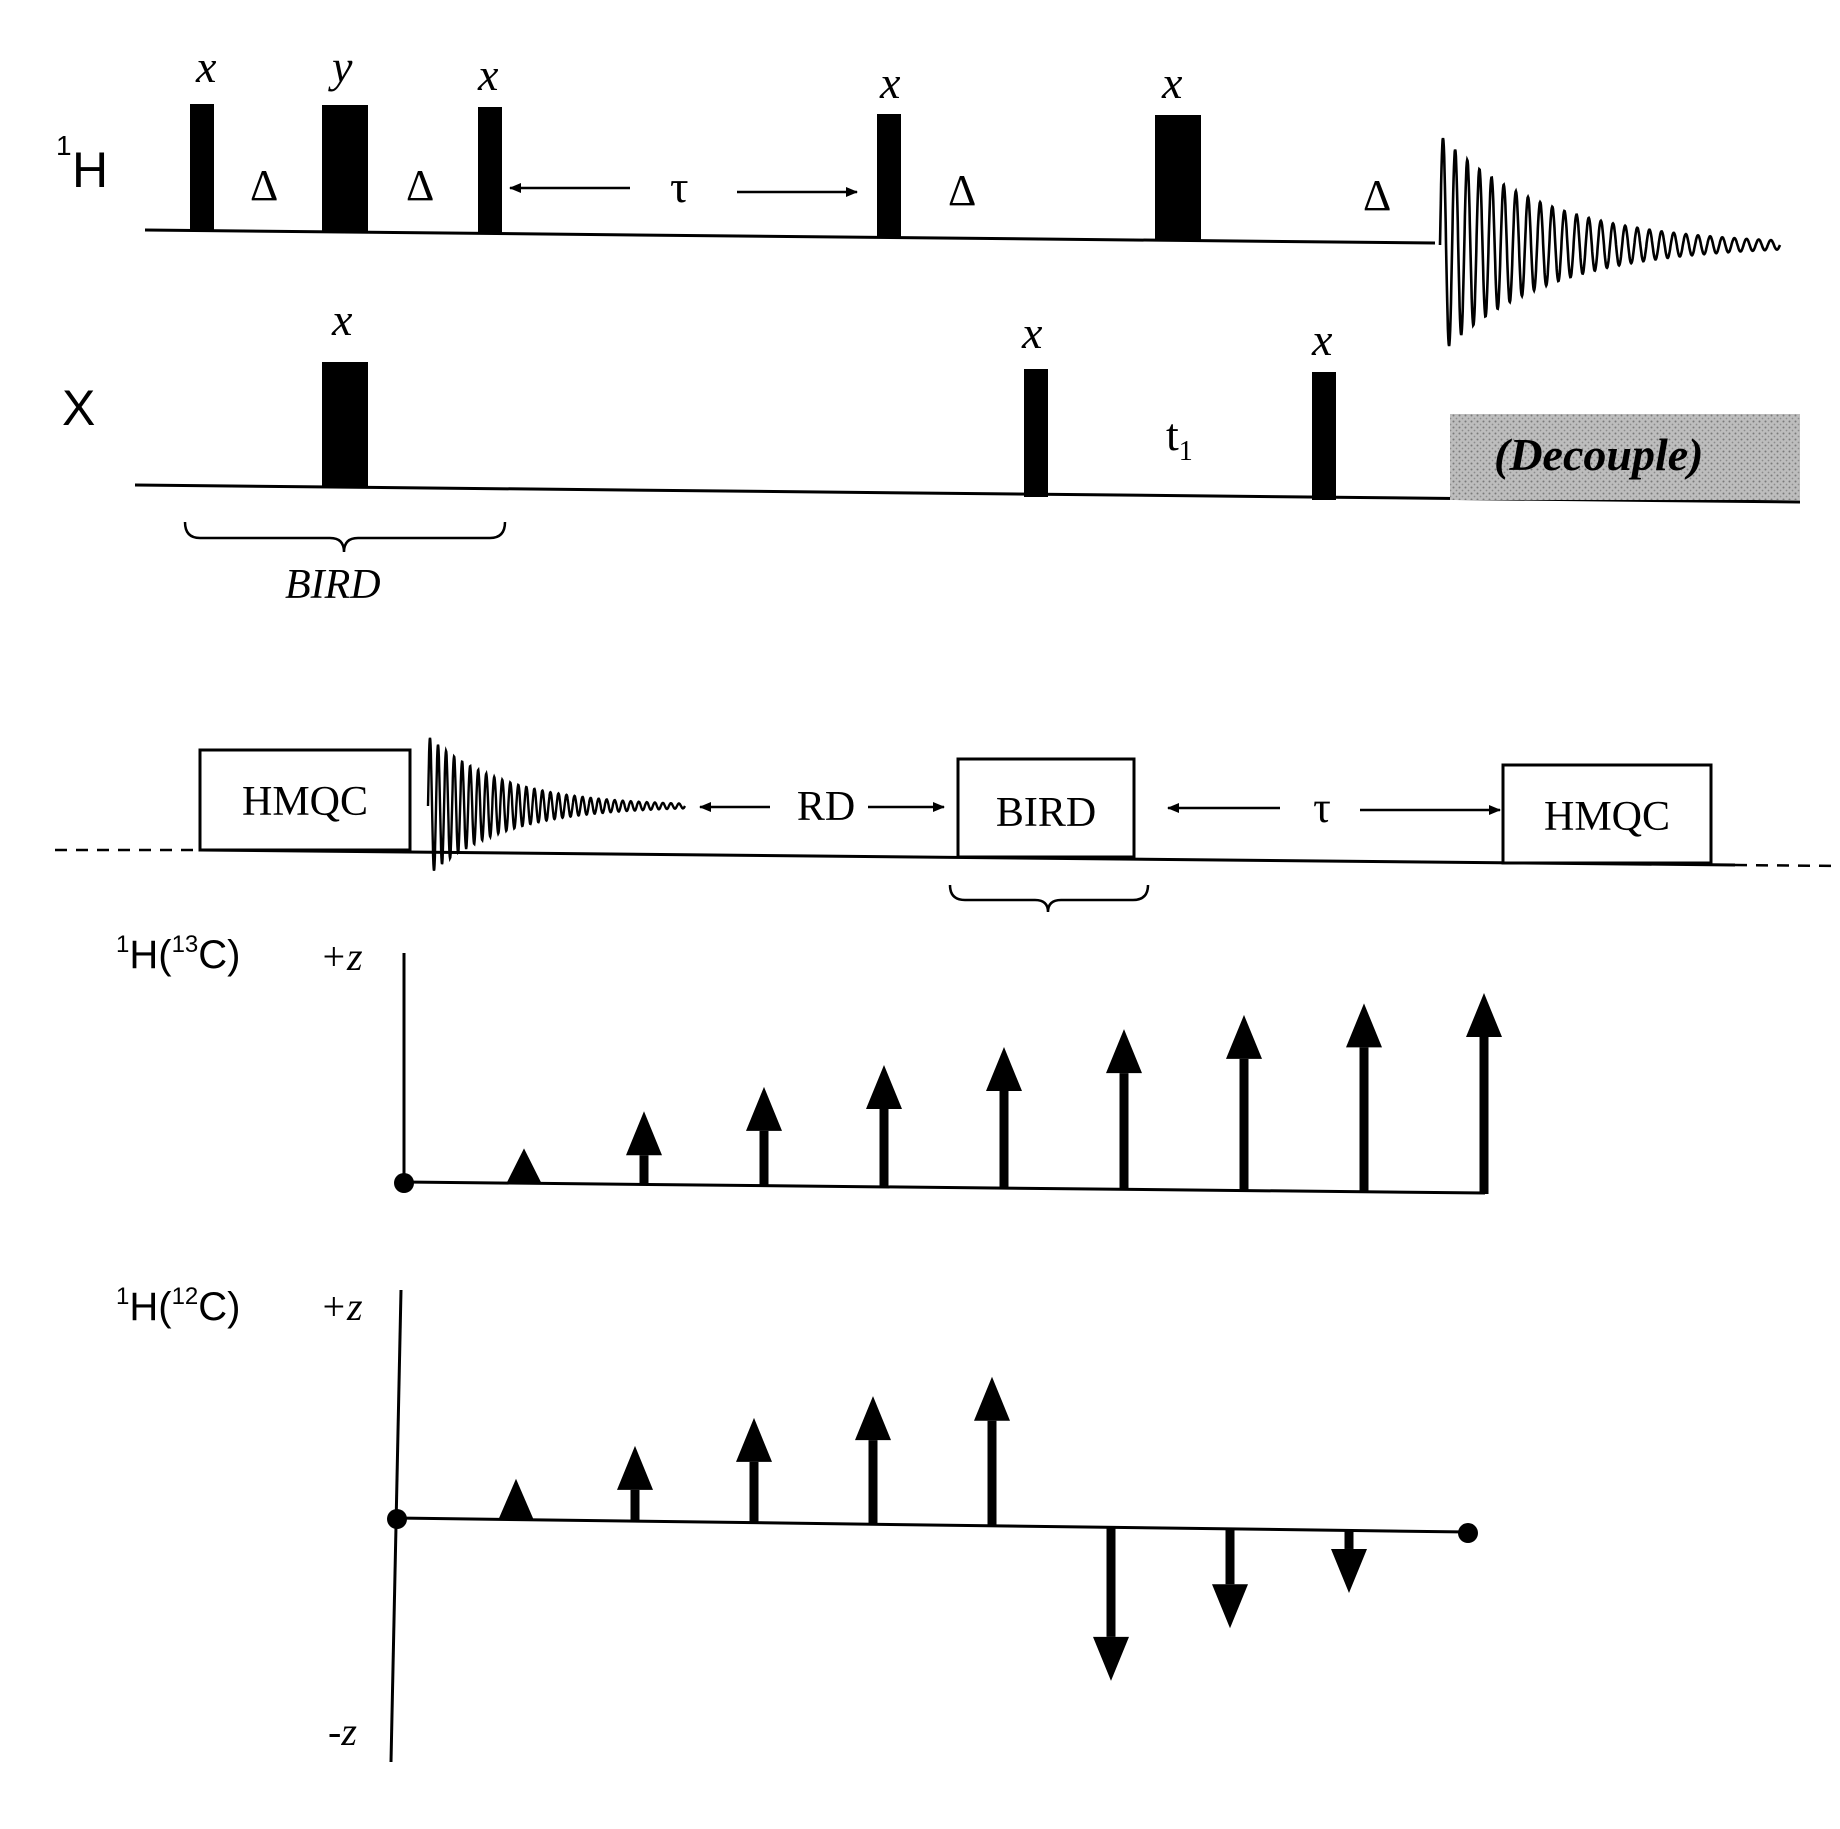  What do you see at coordinates (78, 408) in the screenshot?
I see `channel-x-label: X` at bounding box center [78, 408].